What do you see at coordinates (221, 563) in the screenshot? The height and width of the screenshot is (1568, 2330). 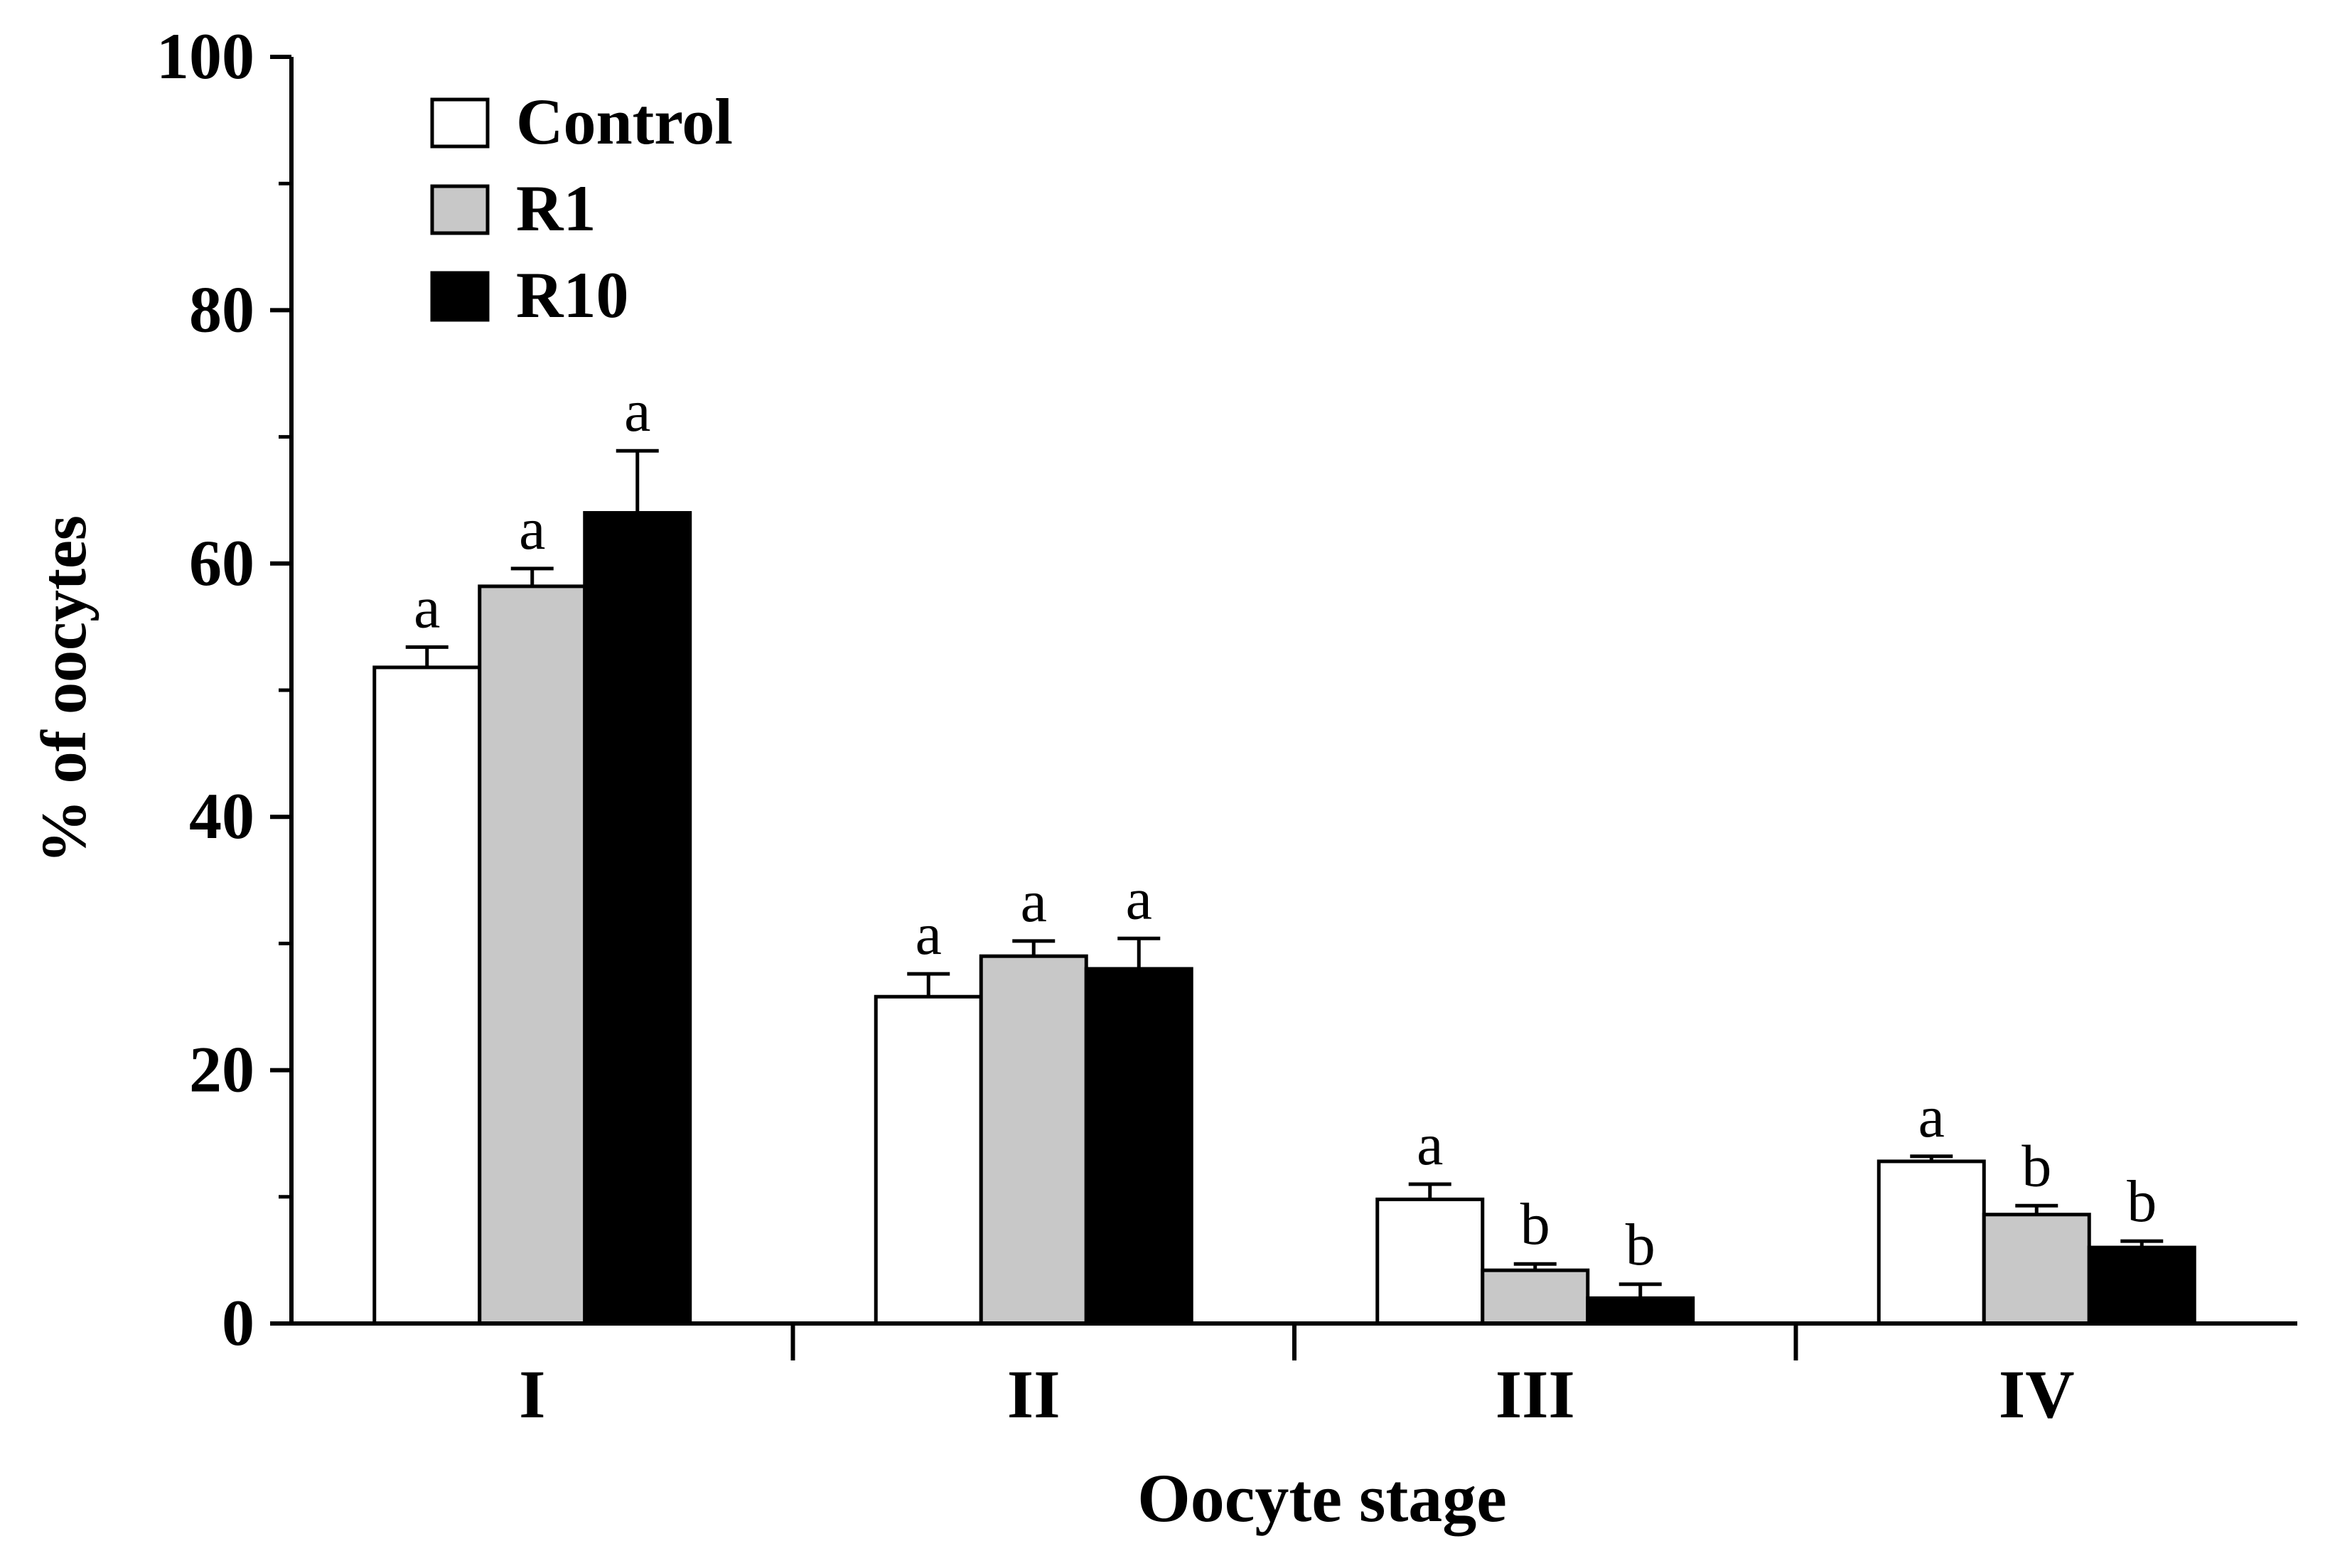 I see `y-tick-label-60: 60` at bounding box center [221, 563].